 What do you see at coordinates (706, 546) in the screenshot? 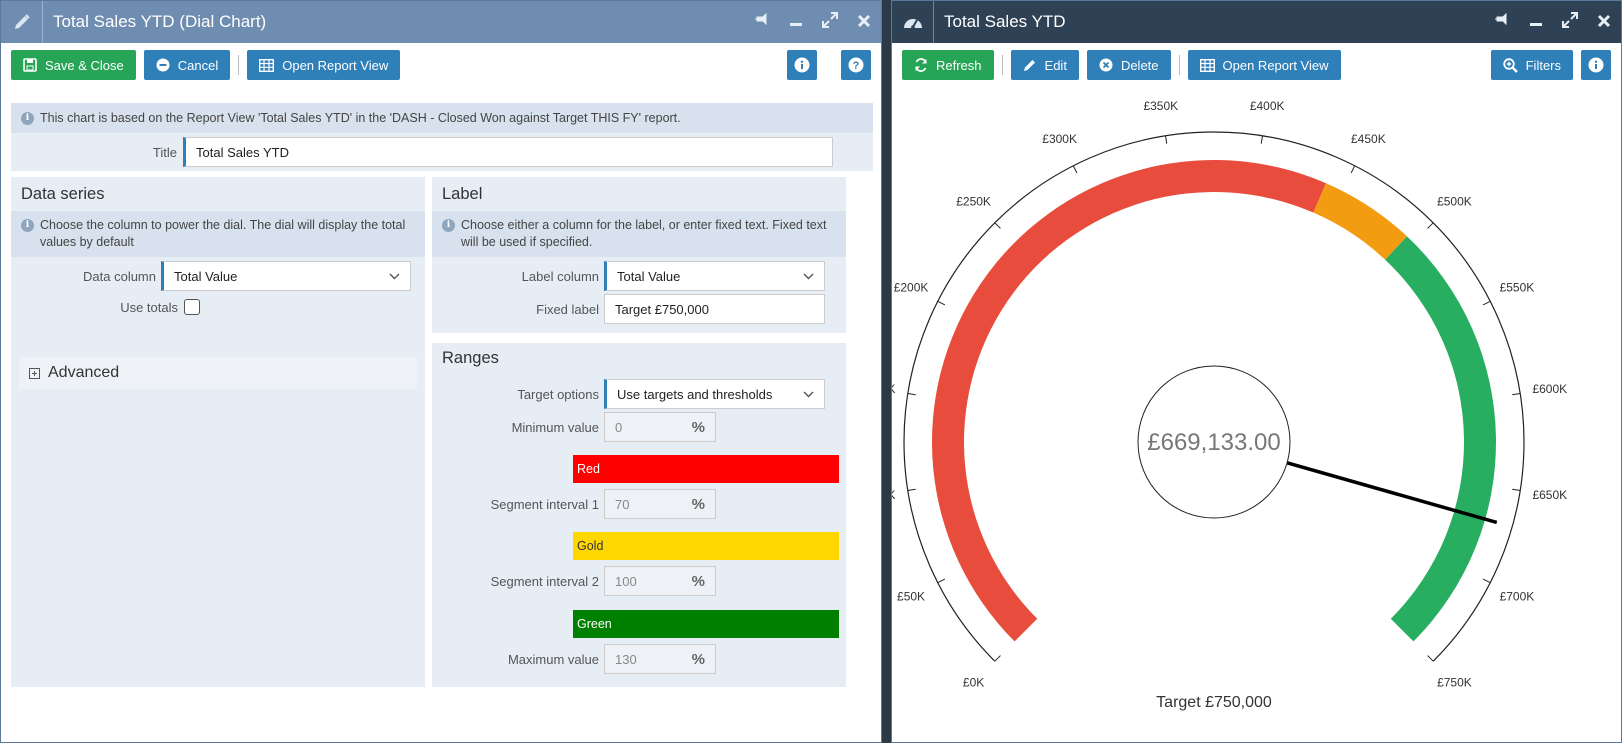
I see `gold-color-swatch: Gold` at bounding box center [706, 546].